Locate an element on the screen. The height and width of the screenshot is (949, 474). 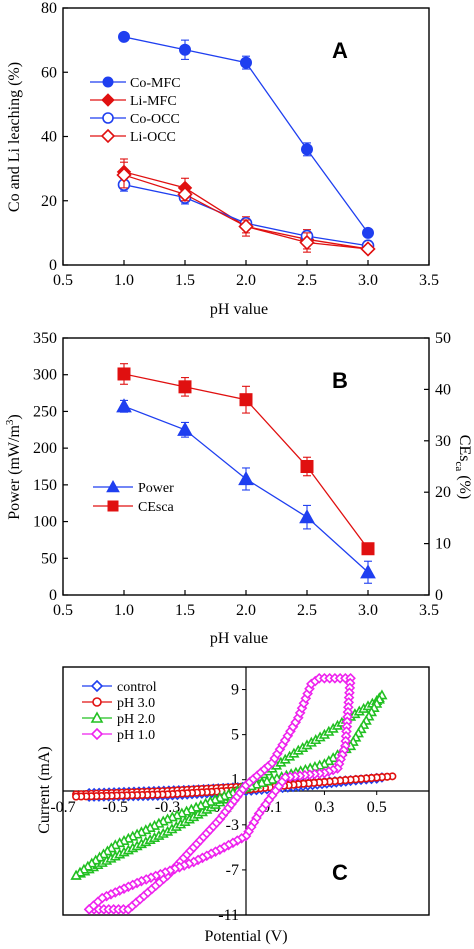
legend-marker-pH-3.0 is located at coordinates (97, 702).